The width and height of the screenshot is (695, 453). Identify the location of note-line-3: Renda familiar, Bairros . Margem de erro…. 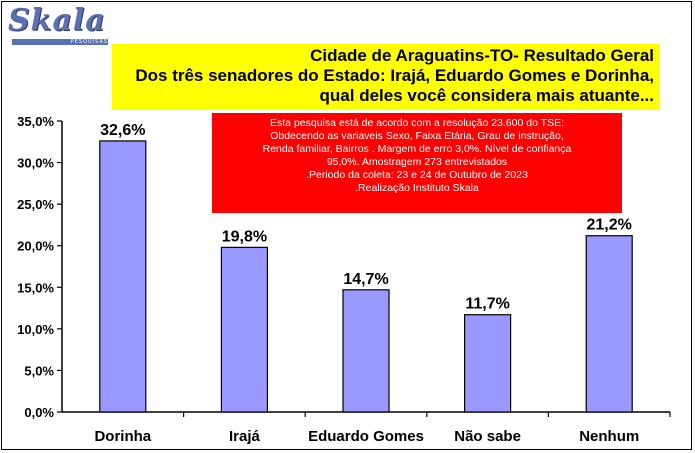
(417, 149).